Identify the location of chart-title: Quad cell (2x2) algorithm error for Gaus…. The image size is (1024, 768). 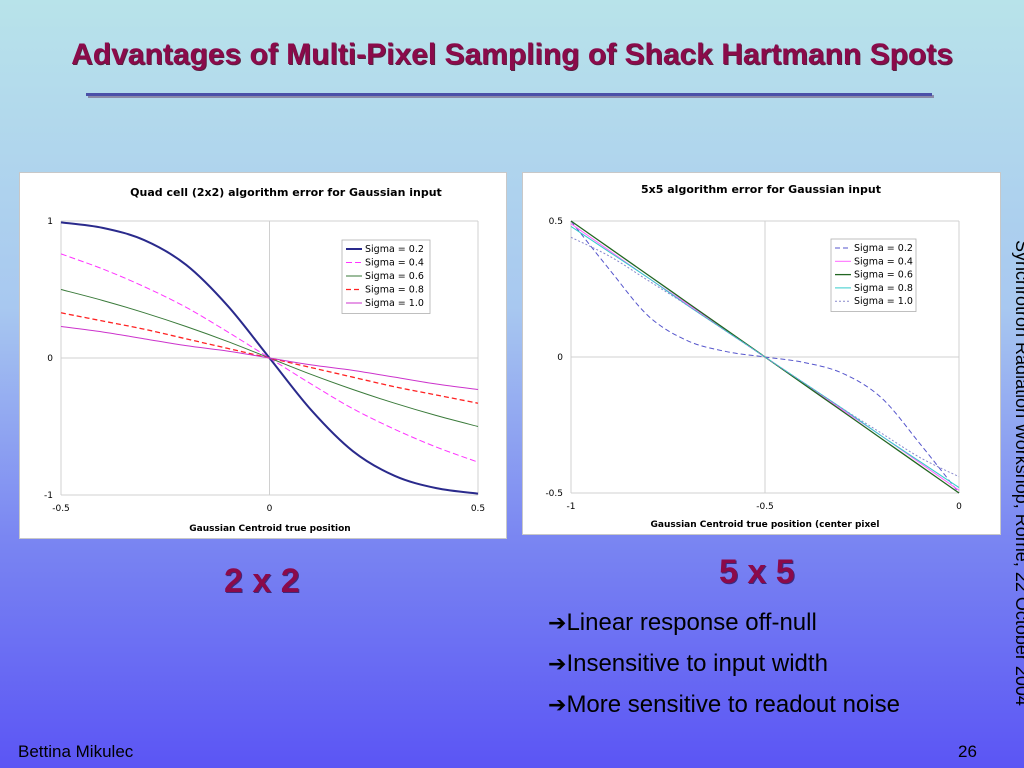
(286, 192).